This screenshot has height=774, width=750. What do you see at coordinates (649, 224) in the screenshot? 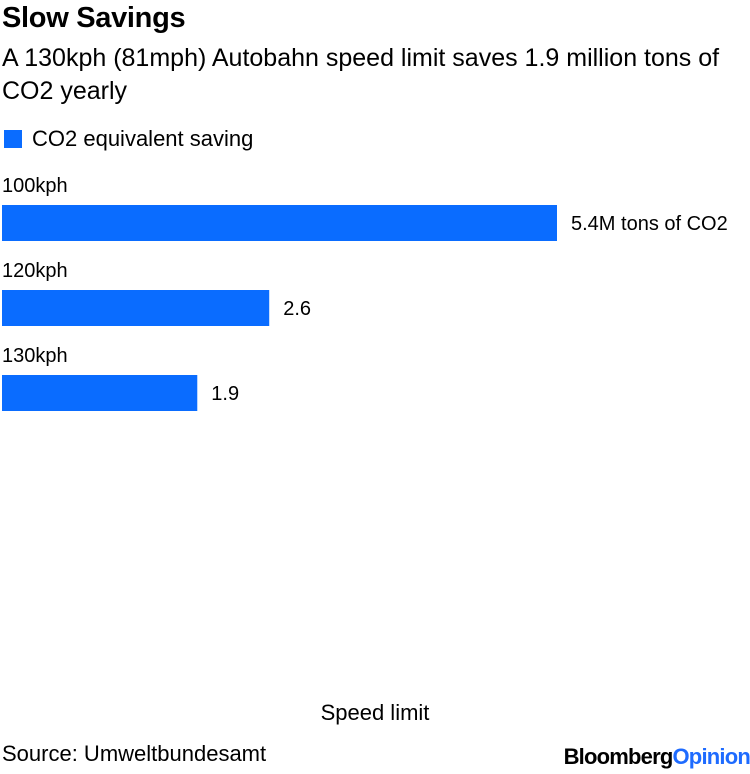
I see `value-label: 5.4M tons of CO2` at bounding box center [649, 224].